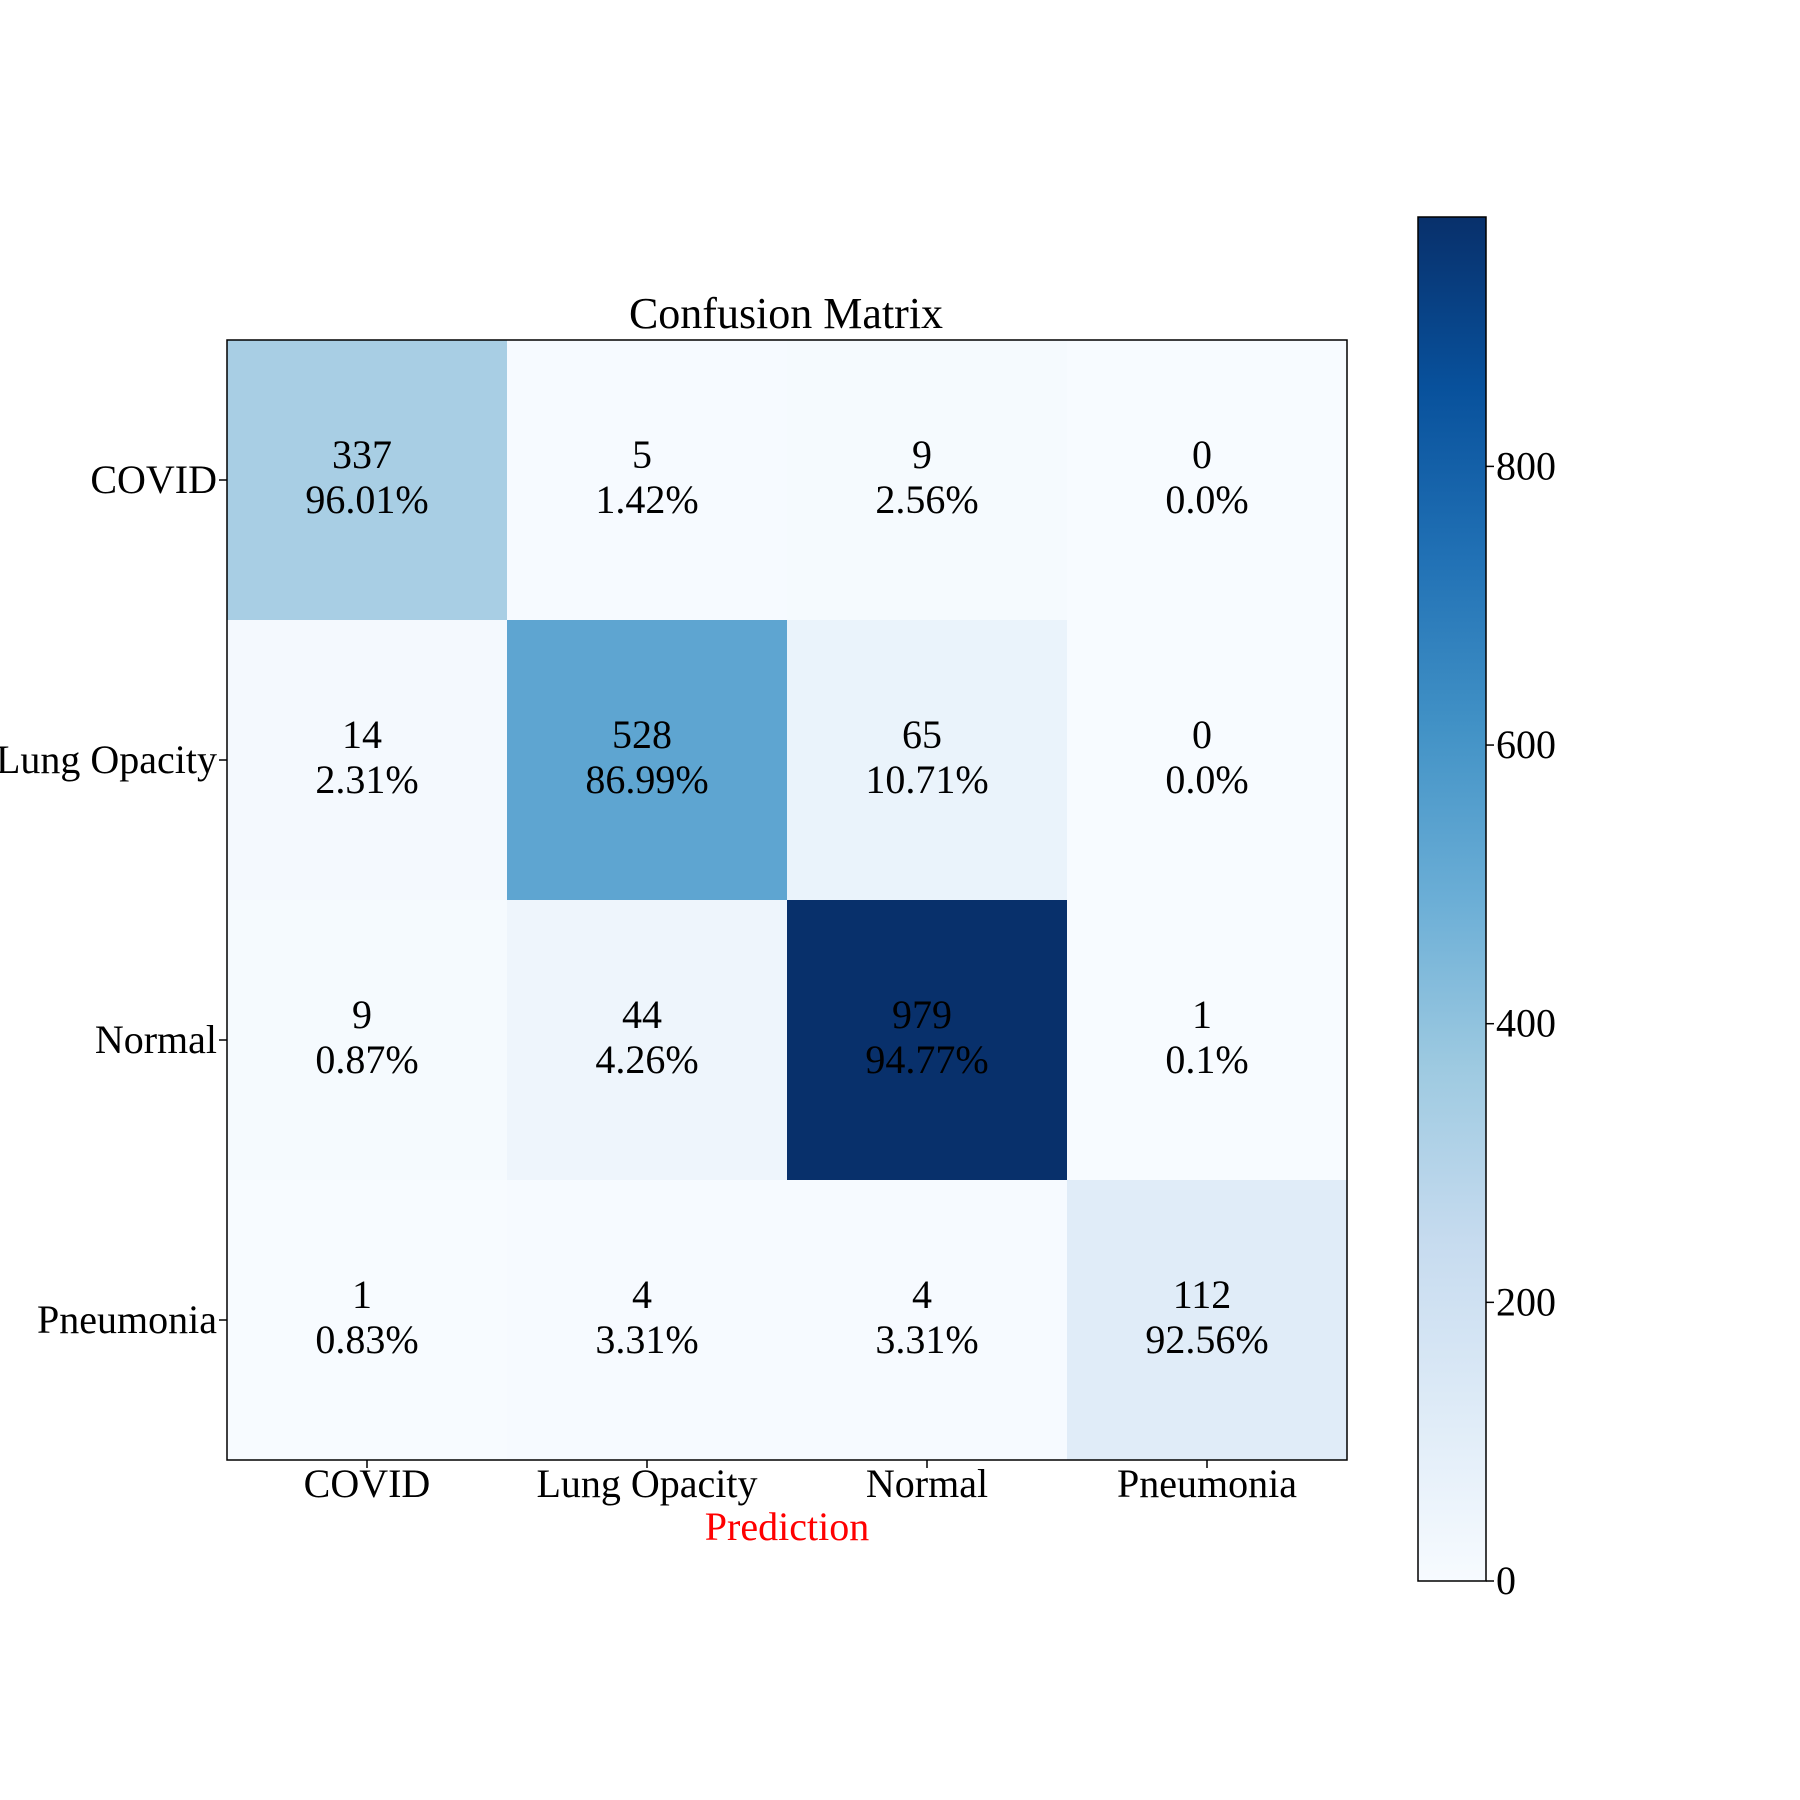  What do you see at coordinates (1526, 744) in the screenshot?
I see `colorbar-tick-label: 600` at bounding box center [1526, 744].